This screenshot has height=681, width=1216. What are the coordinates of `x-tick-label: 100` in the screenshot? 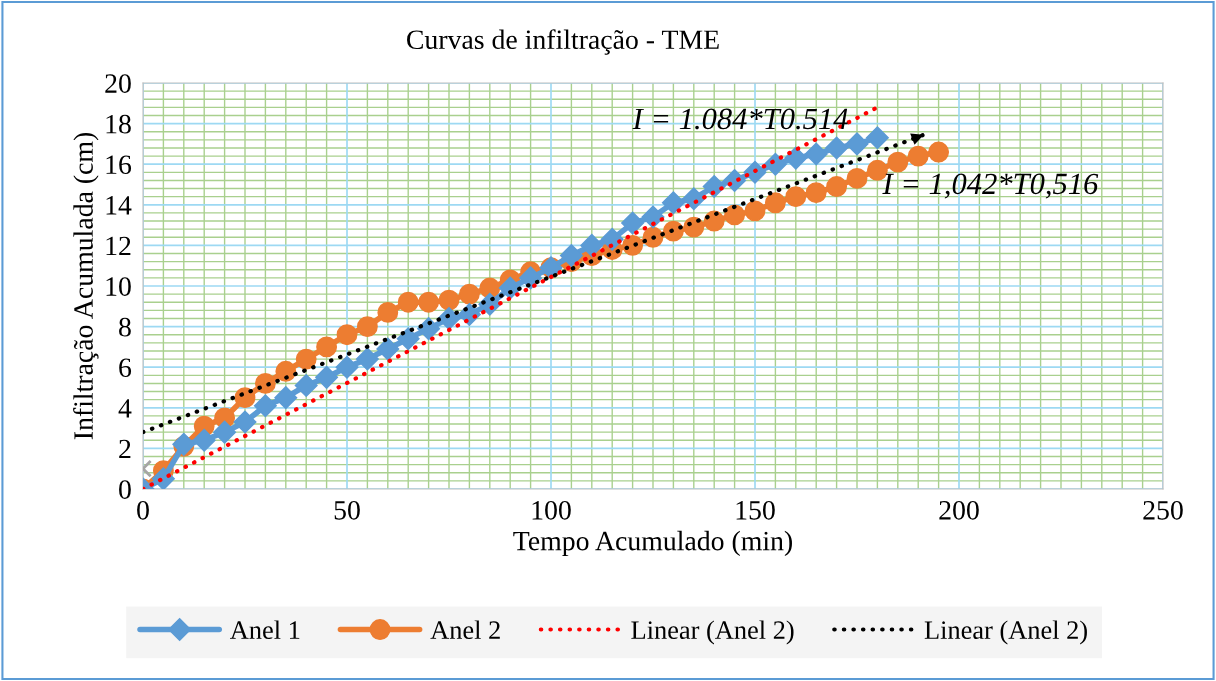 It's located at (551, 510).